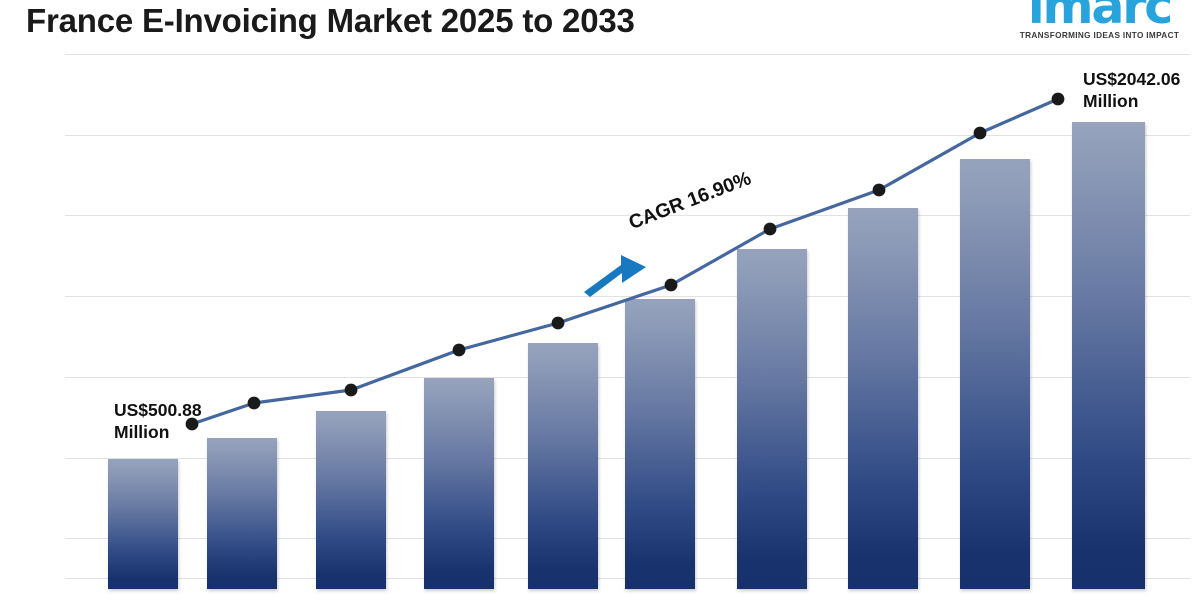 This screenshot has width=1200, height=600. I want to click on bar-2028, so click(563, 466).